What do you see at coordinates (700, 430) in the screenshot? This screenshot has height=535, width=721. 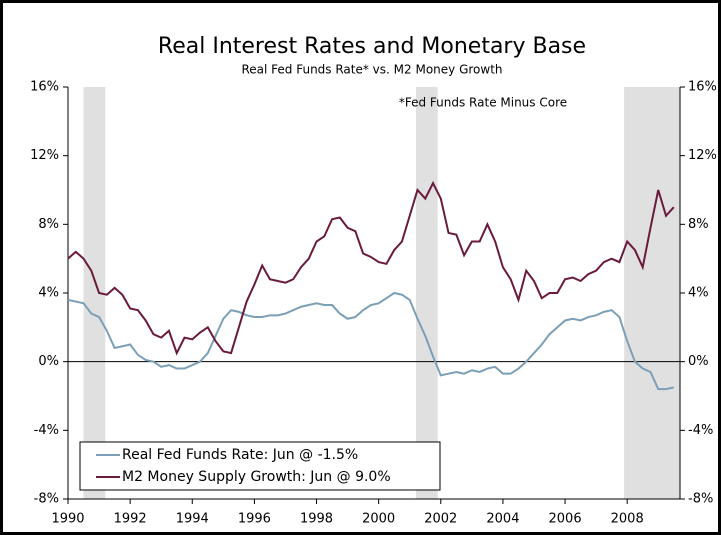 I see `y2-tick-label: -4%` at bounding box center [700, 430].